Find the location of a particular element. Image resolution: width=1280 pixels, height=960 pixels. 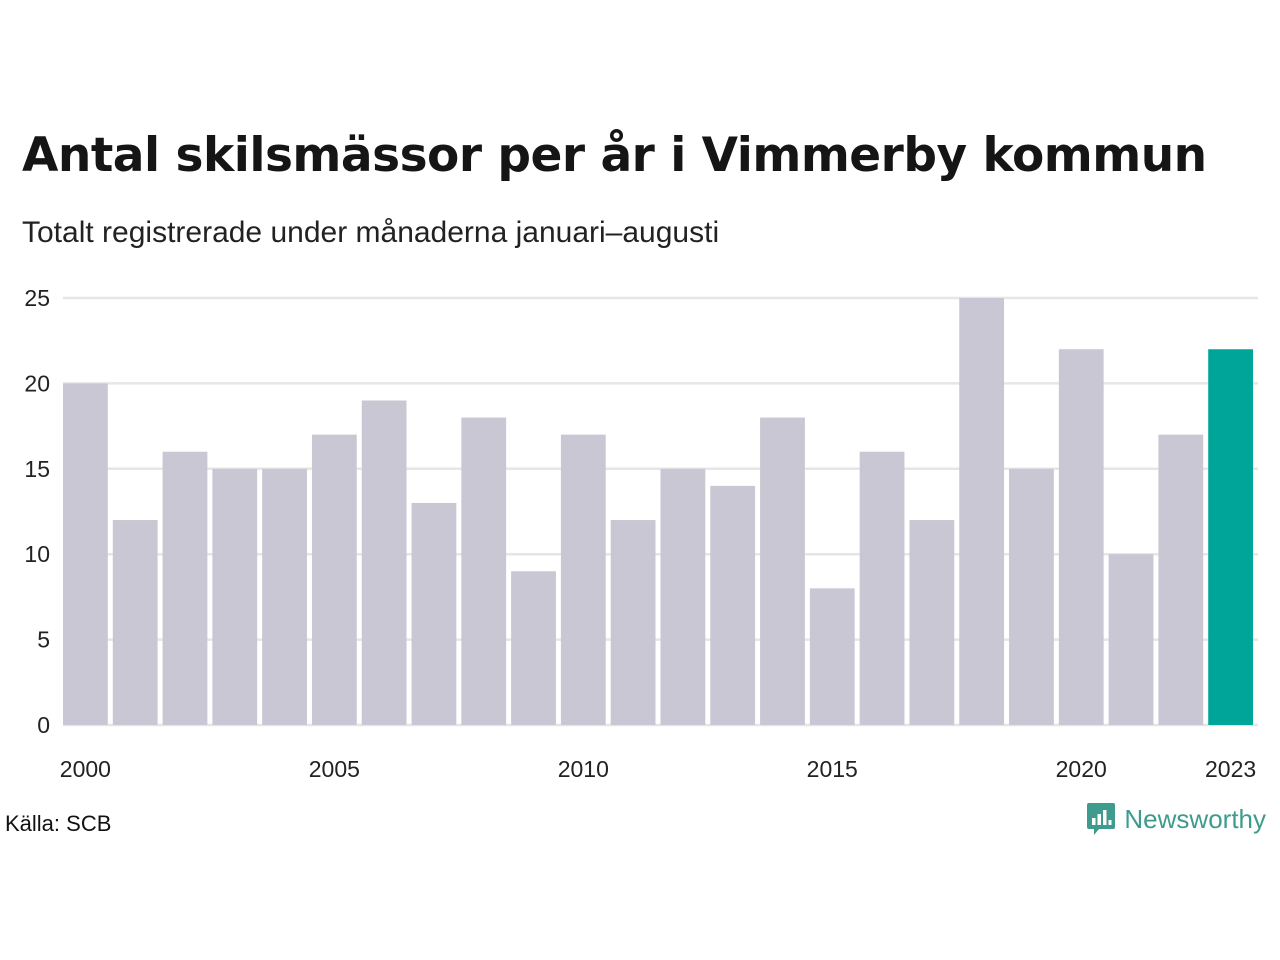

y-tick-label: 20 is located at coordinates (37, 383).